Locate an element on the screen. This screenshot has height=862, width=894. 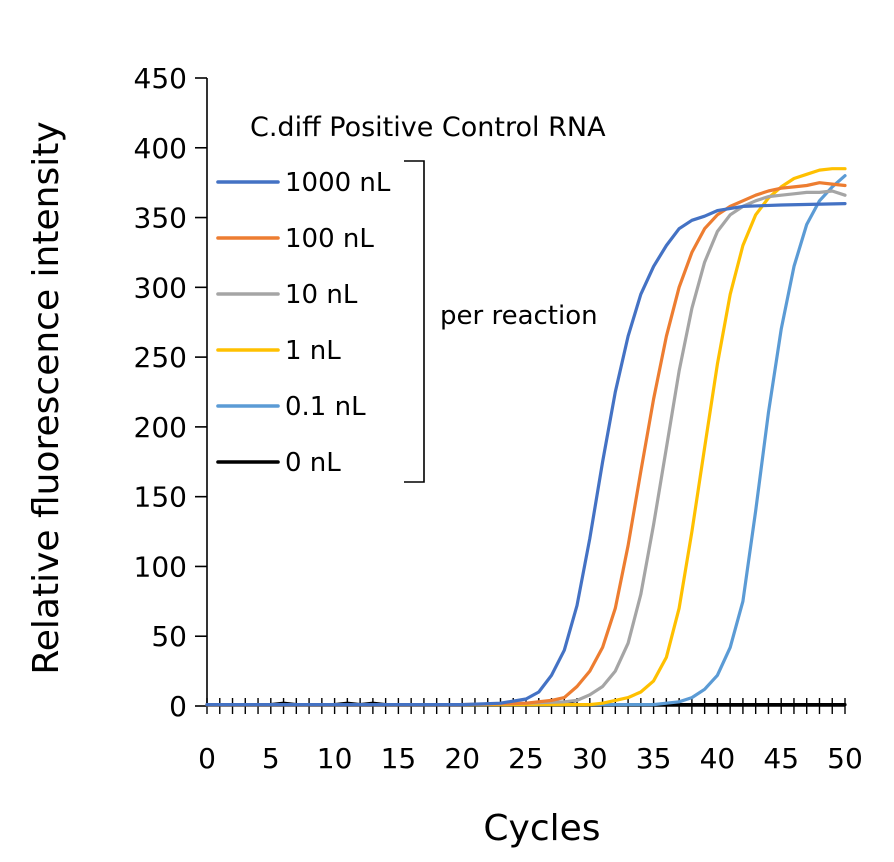
x-tick-label: 0 is located at coordinates (207, 758).